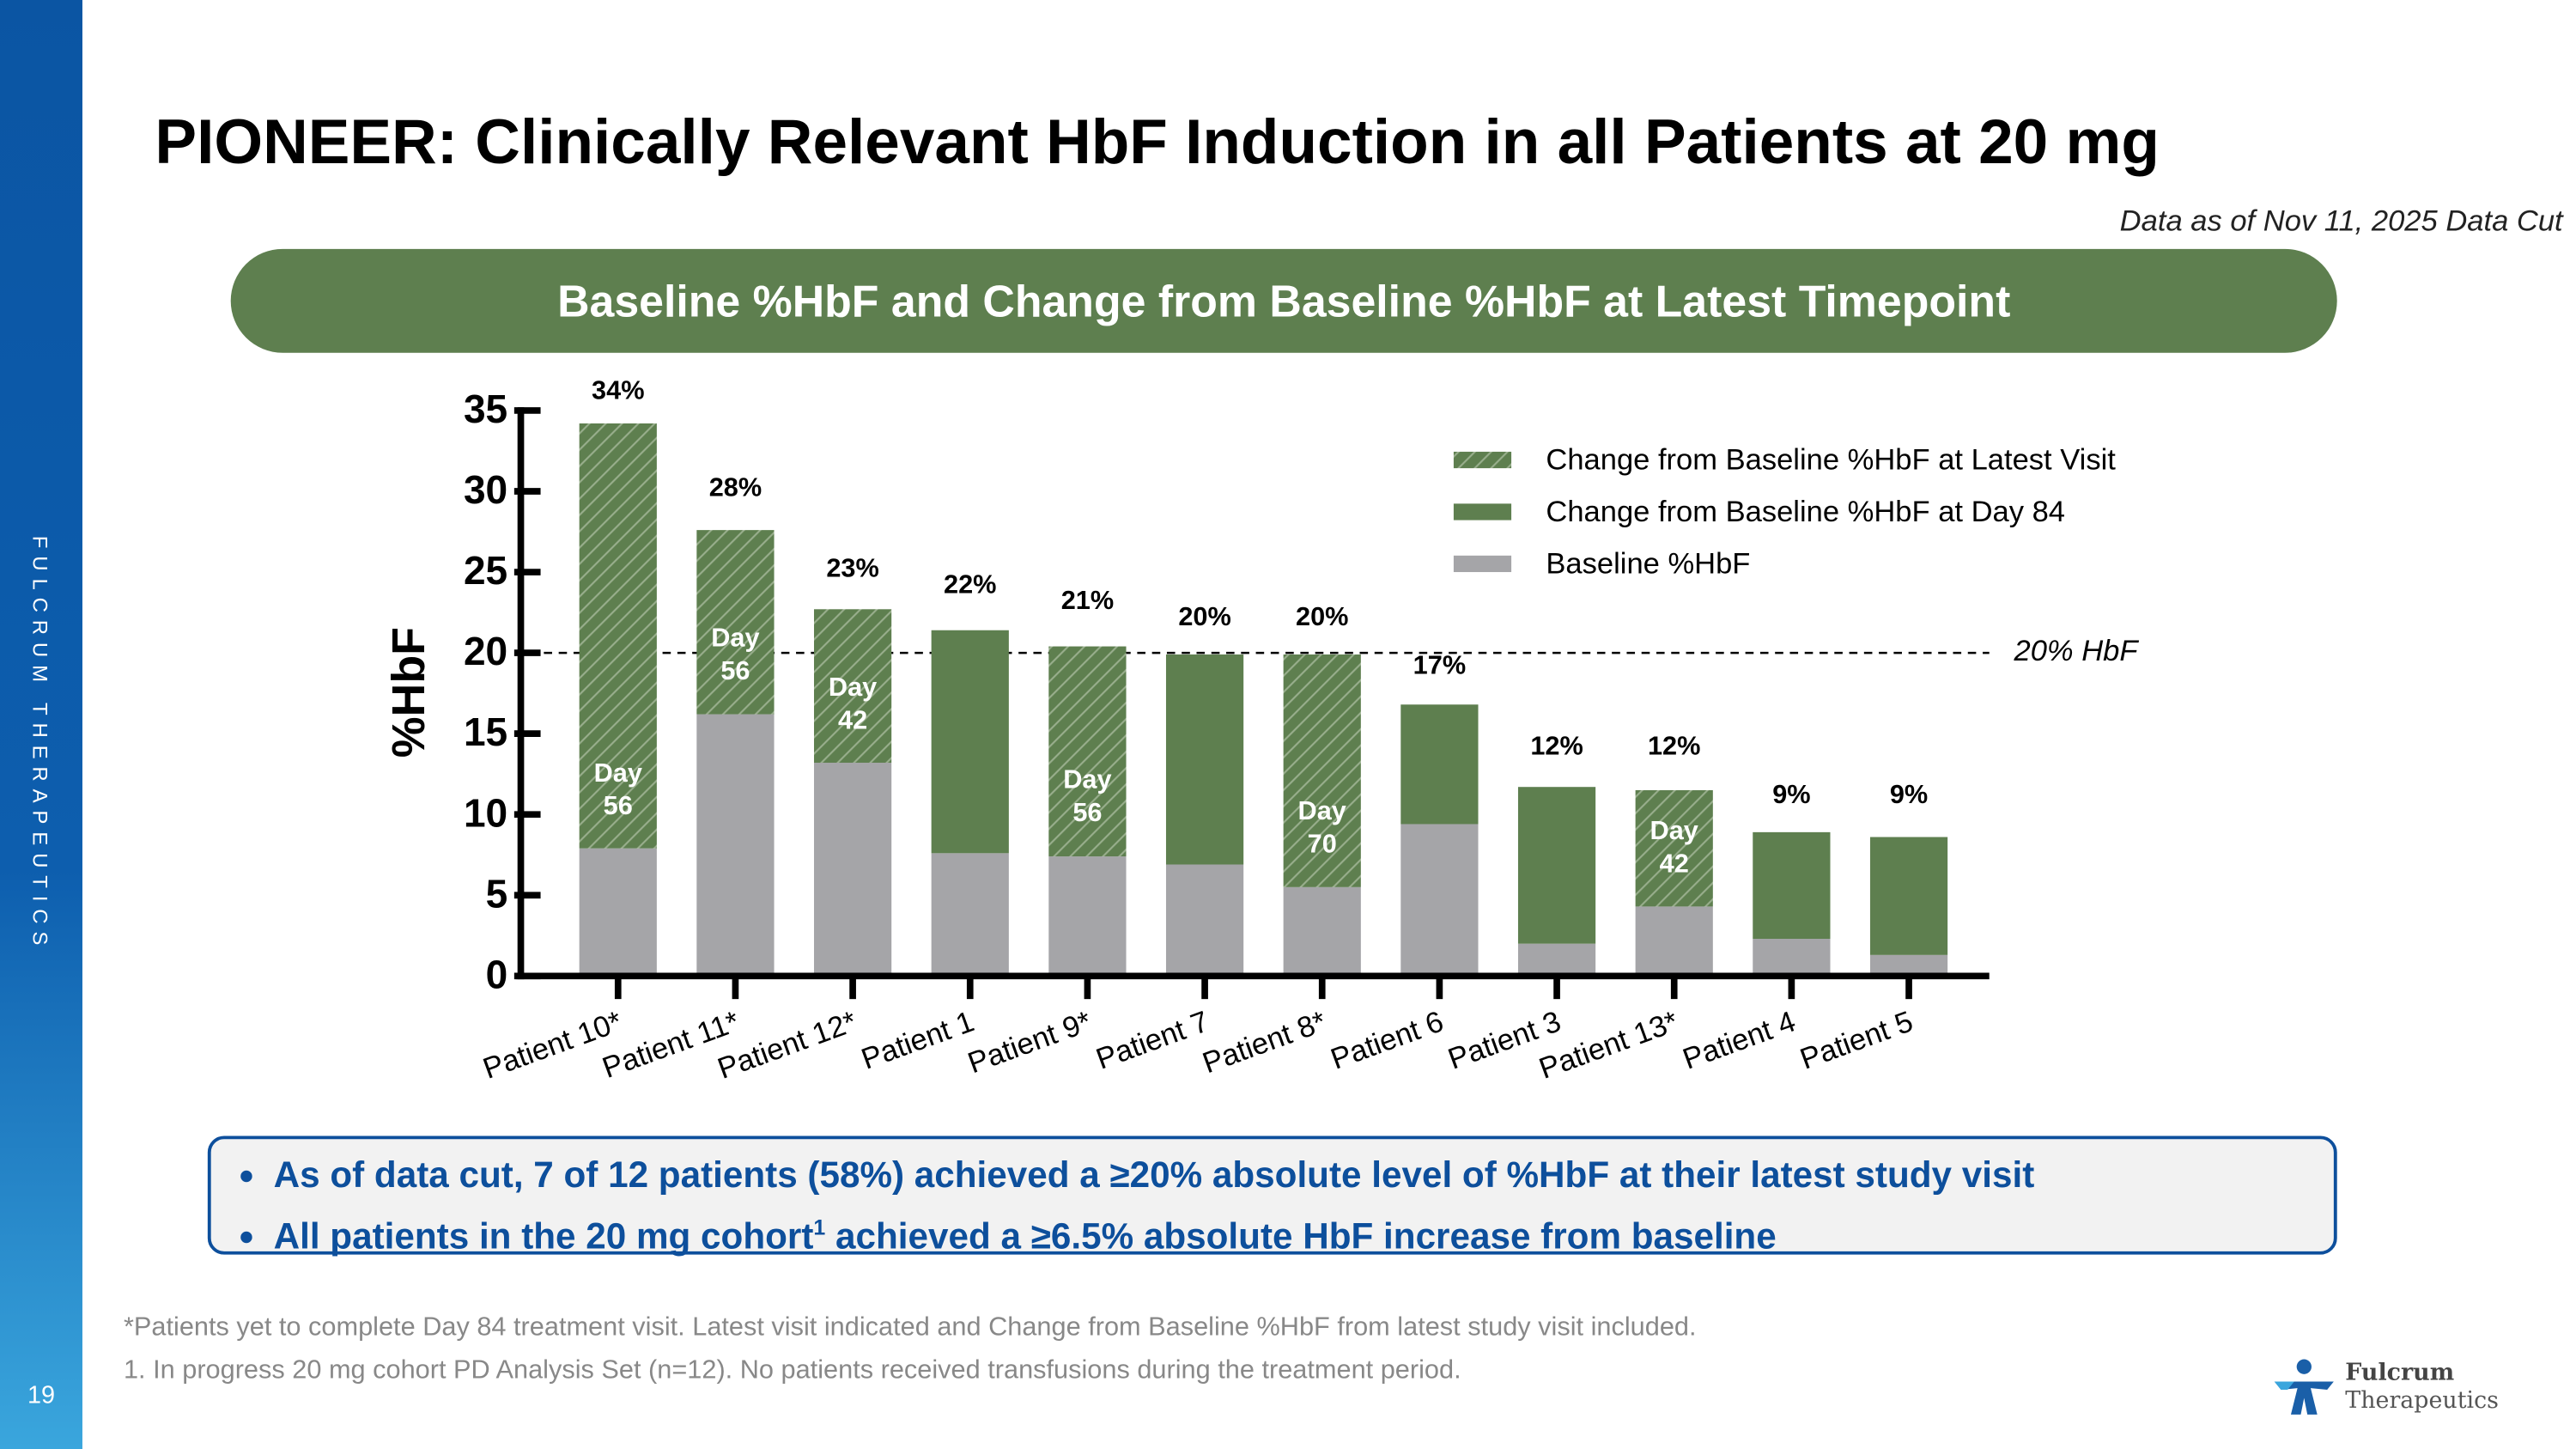  What do you see at coordinates (486, 409) in the screenshot?
I see `y-tick-label: 35` at bounding box center [486, 409].